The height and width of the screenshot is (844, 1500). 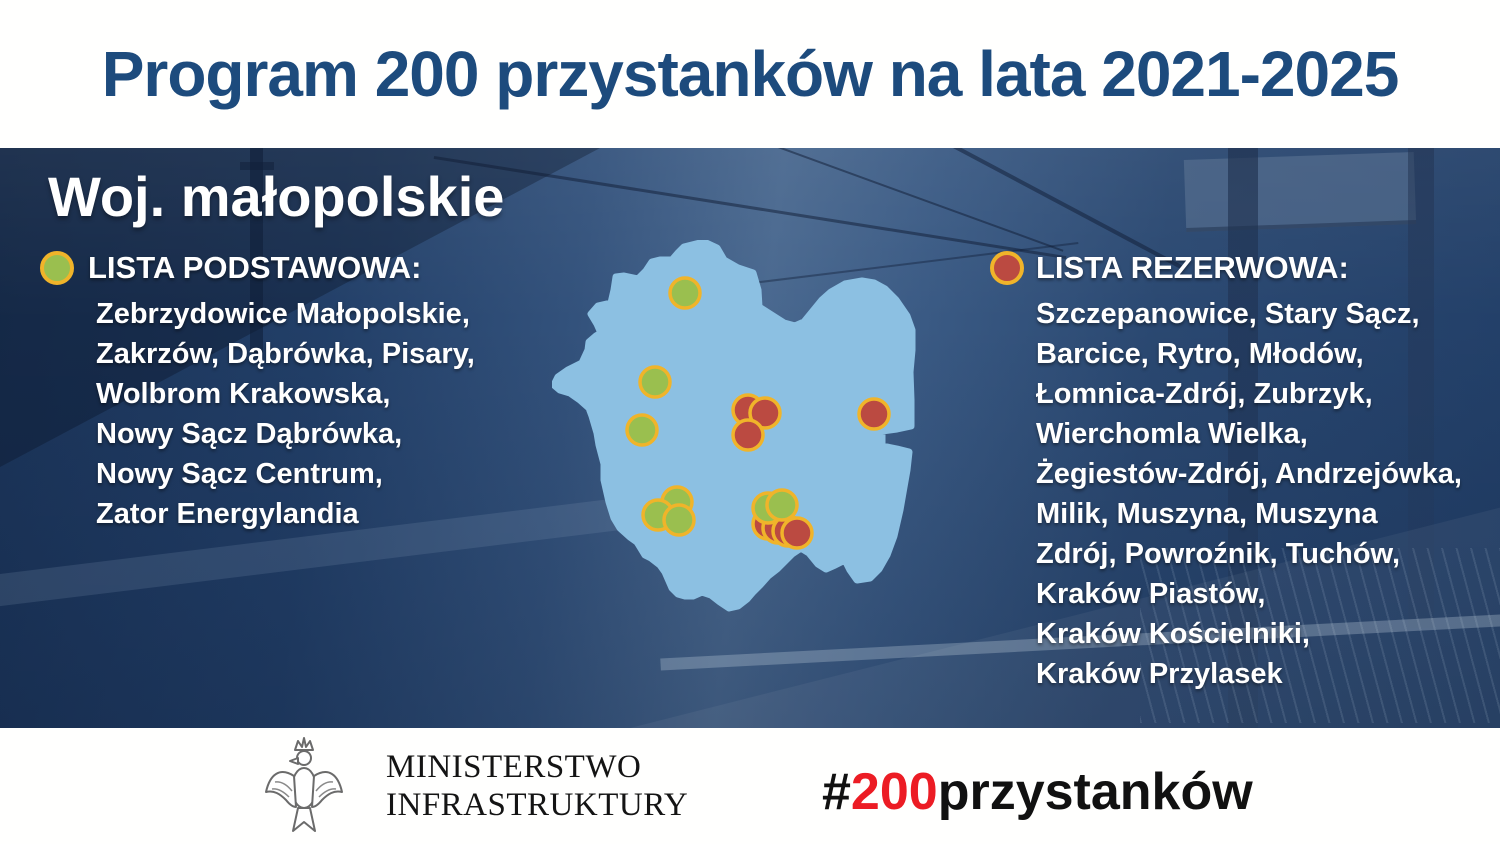 I want to click on station-list-line: Zakrzów, Dąbrówka, Pisary,, so click(x=285, y=354).